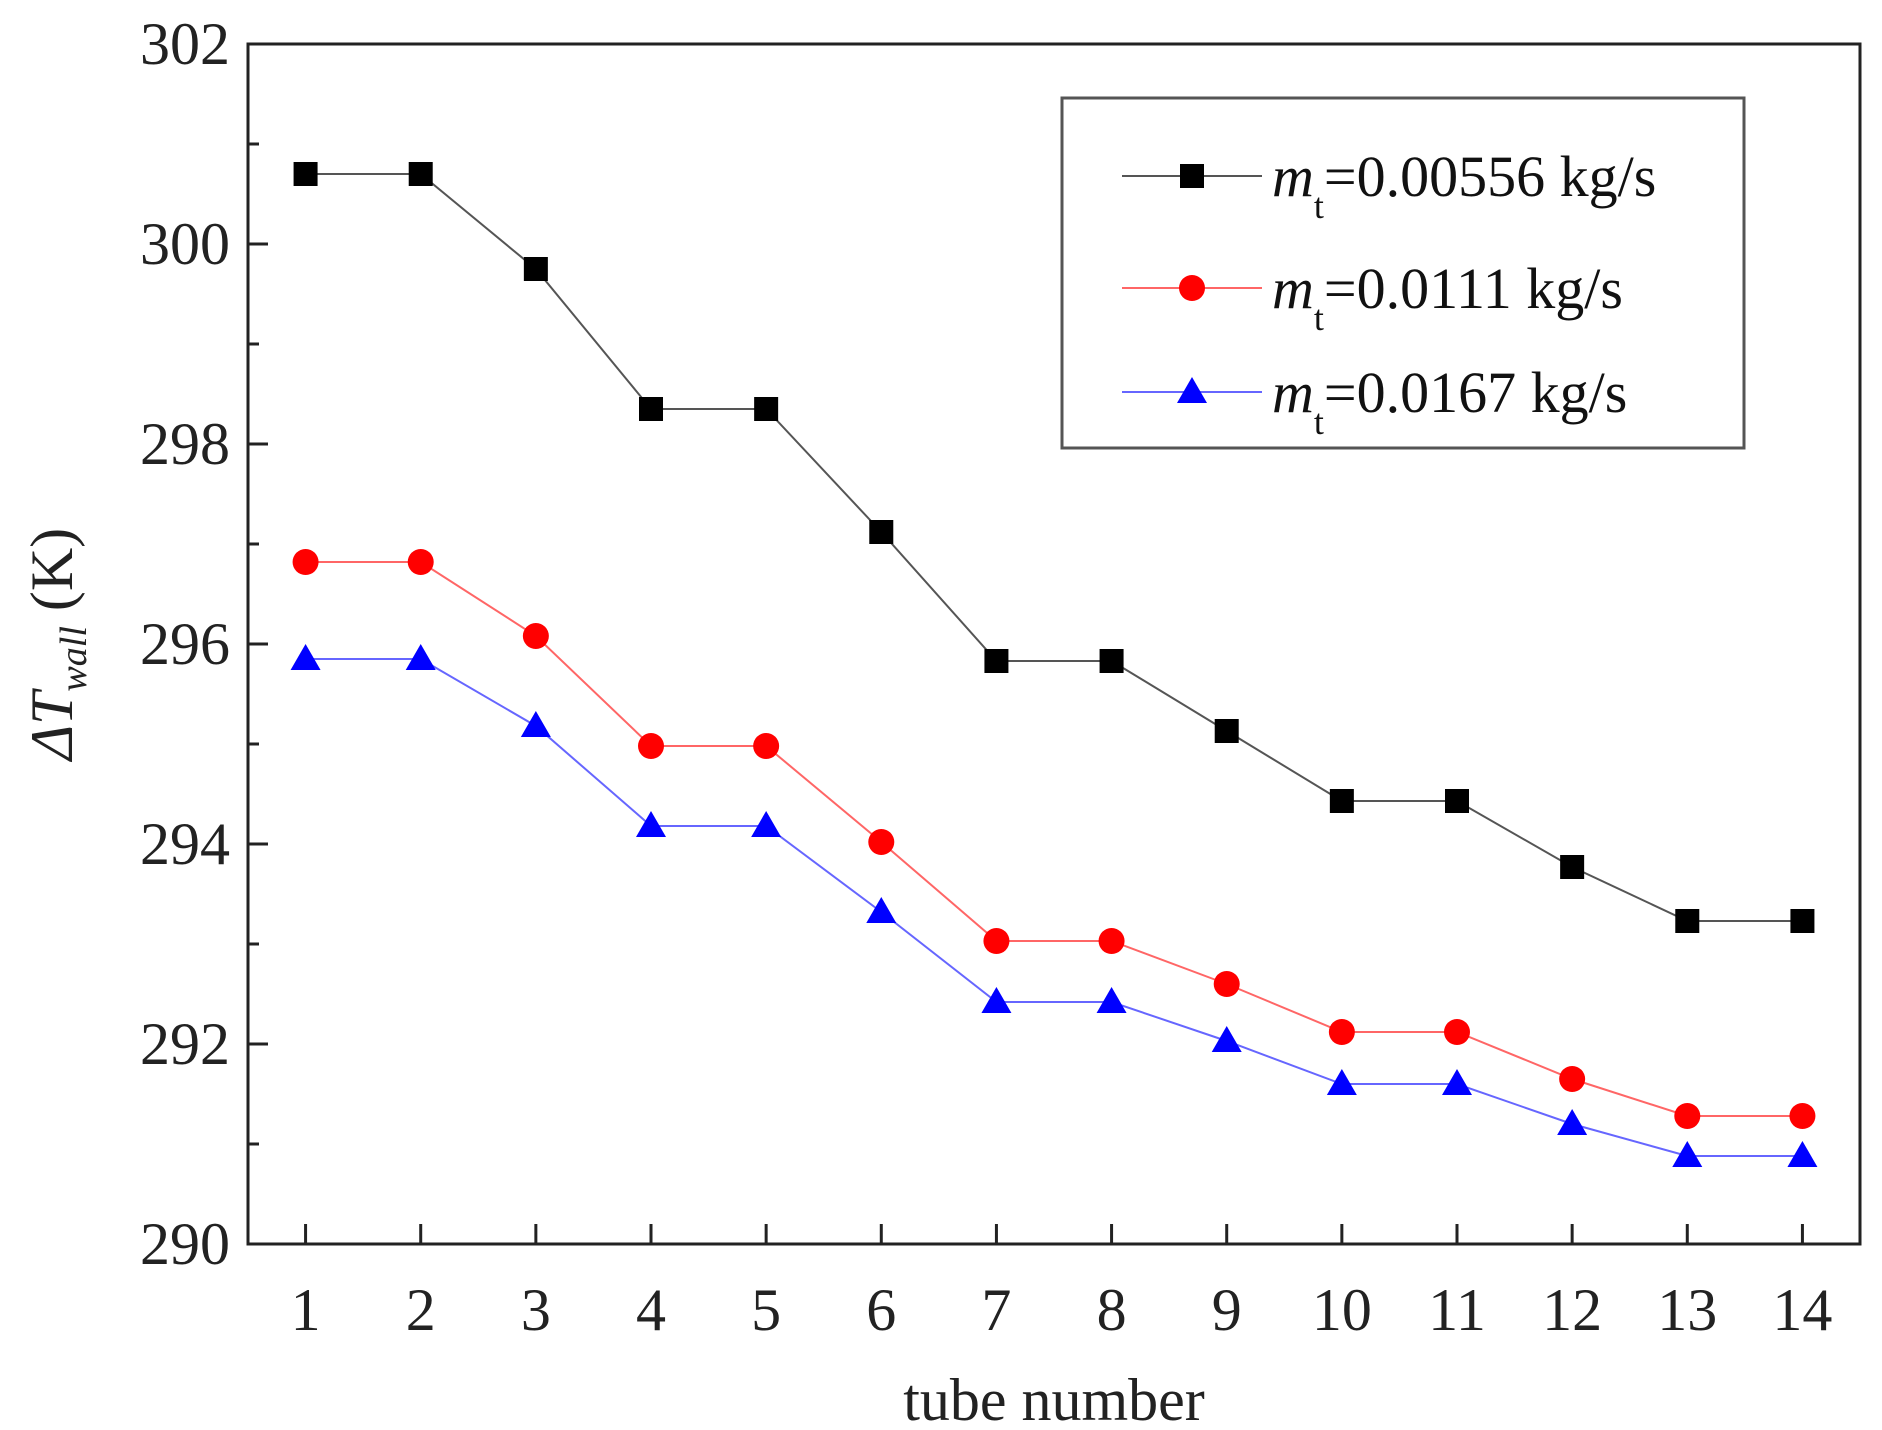 The image size is (1882, 1430). I want to click on y-tick-label: 290, so click(185, 1244).